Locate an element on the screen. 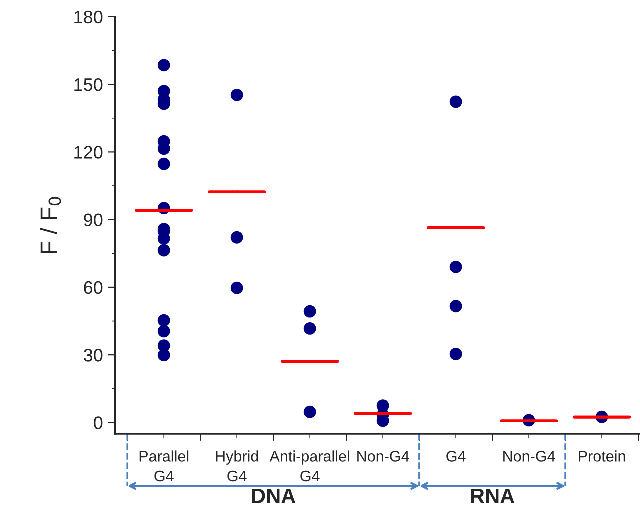 This screenshot has width=640, height=513. y-tick-label: 150 is located at coordinates (88, 85).